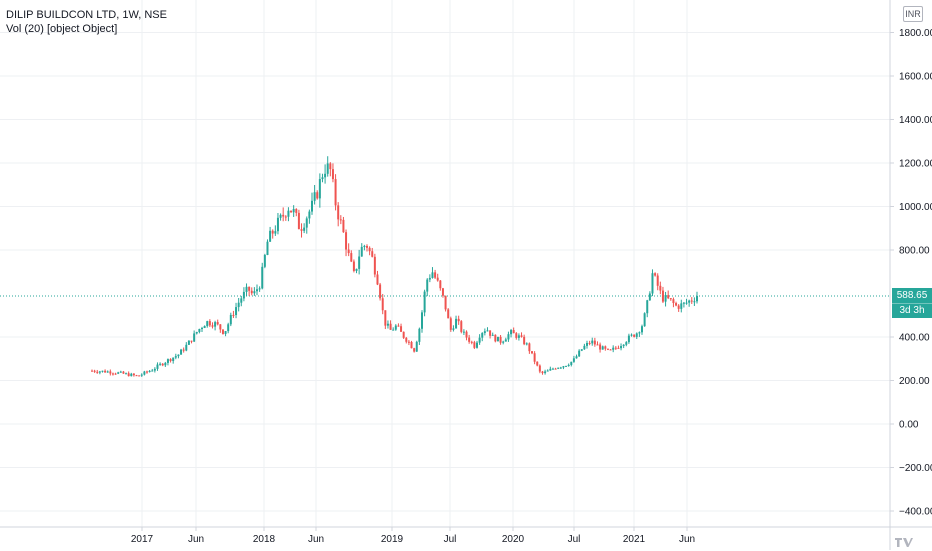  Describe the element at coordinates (915, 207) in the screenshot. I see `y-tick-label: 1000.00` at that location.